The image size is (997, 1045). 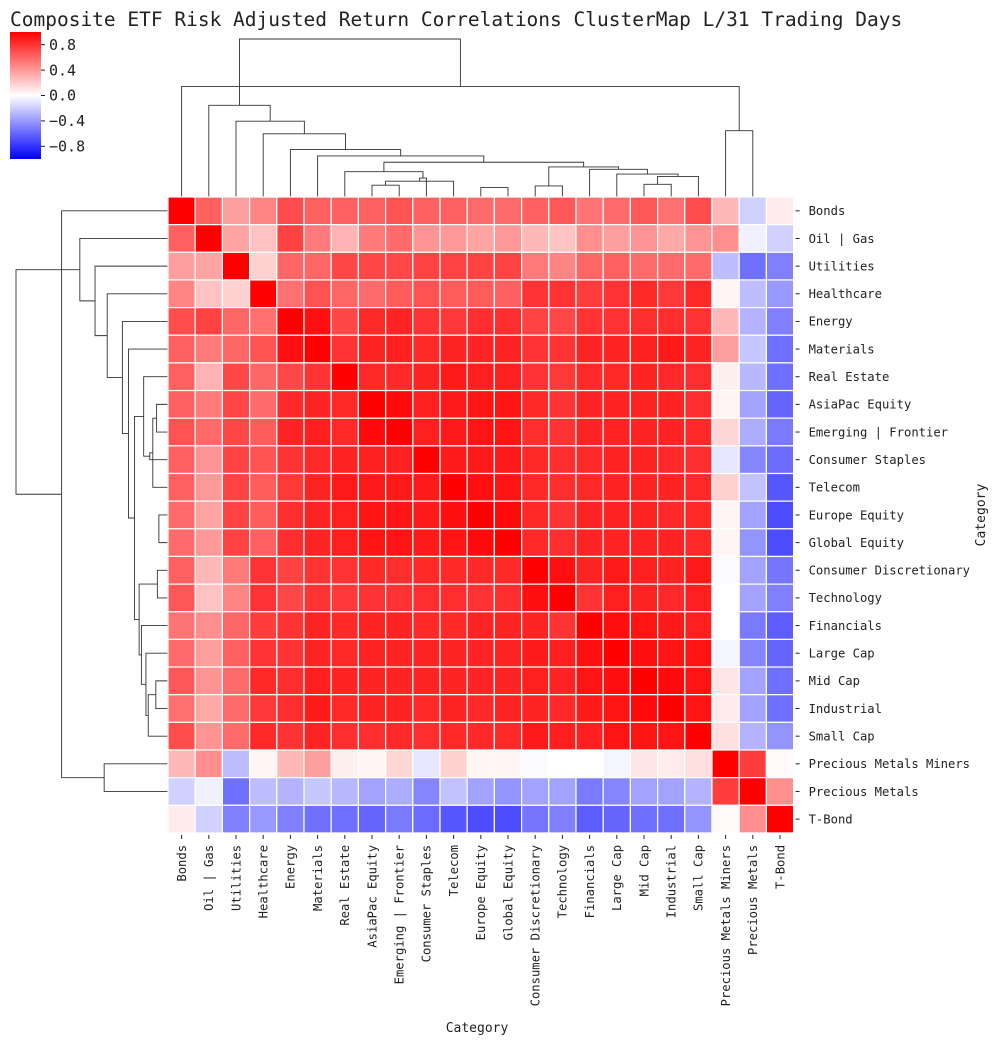 I want to click on row-label: Large Cap, so click(x=842, y=654).